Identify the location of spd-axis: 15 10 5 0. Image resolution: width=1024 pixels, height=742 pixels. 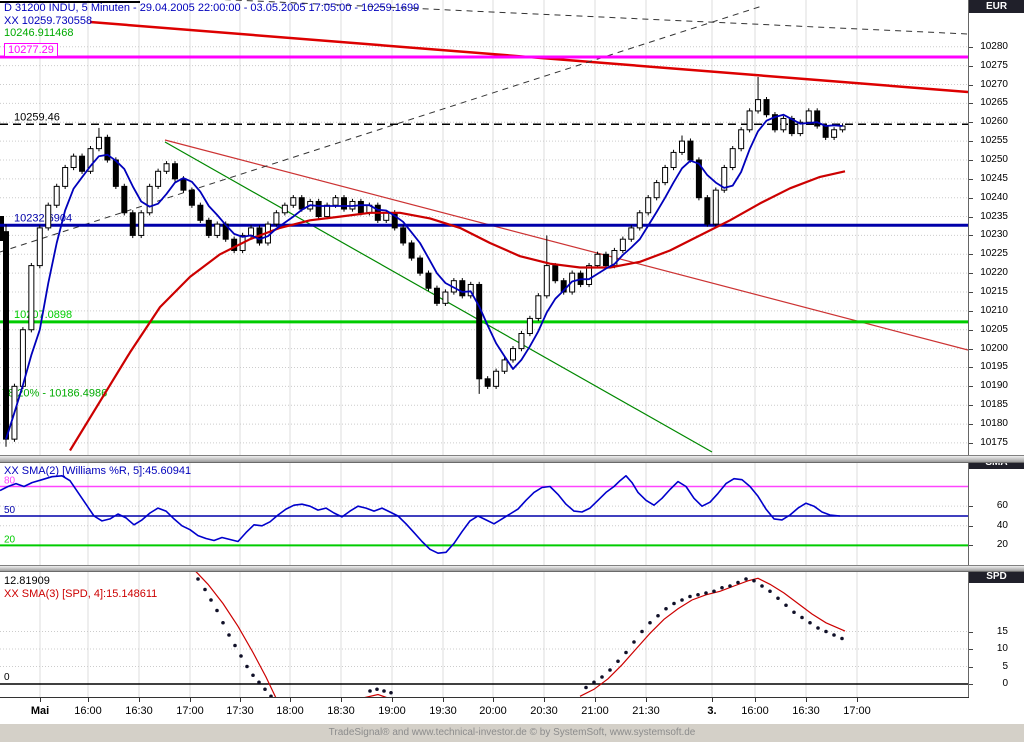
(996, 635).